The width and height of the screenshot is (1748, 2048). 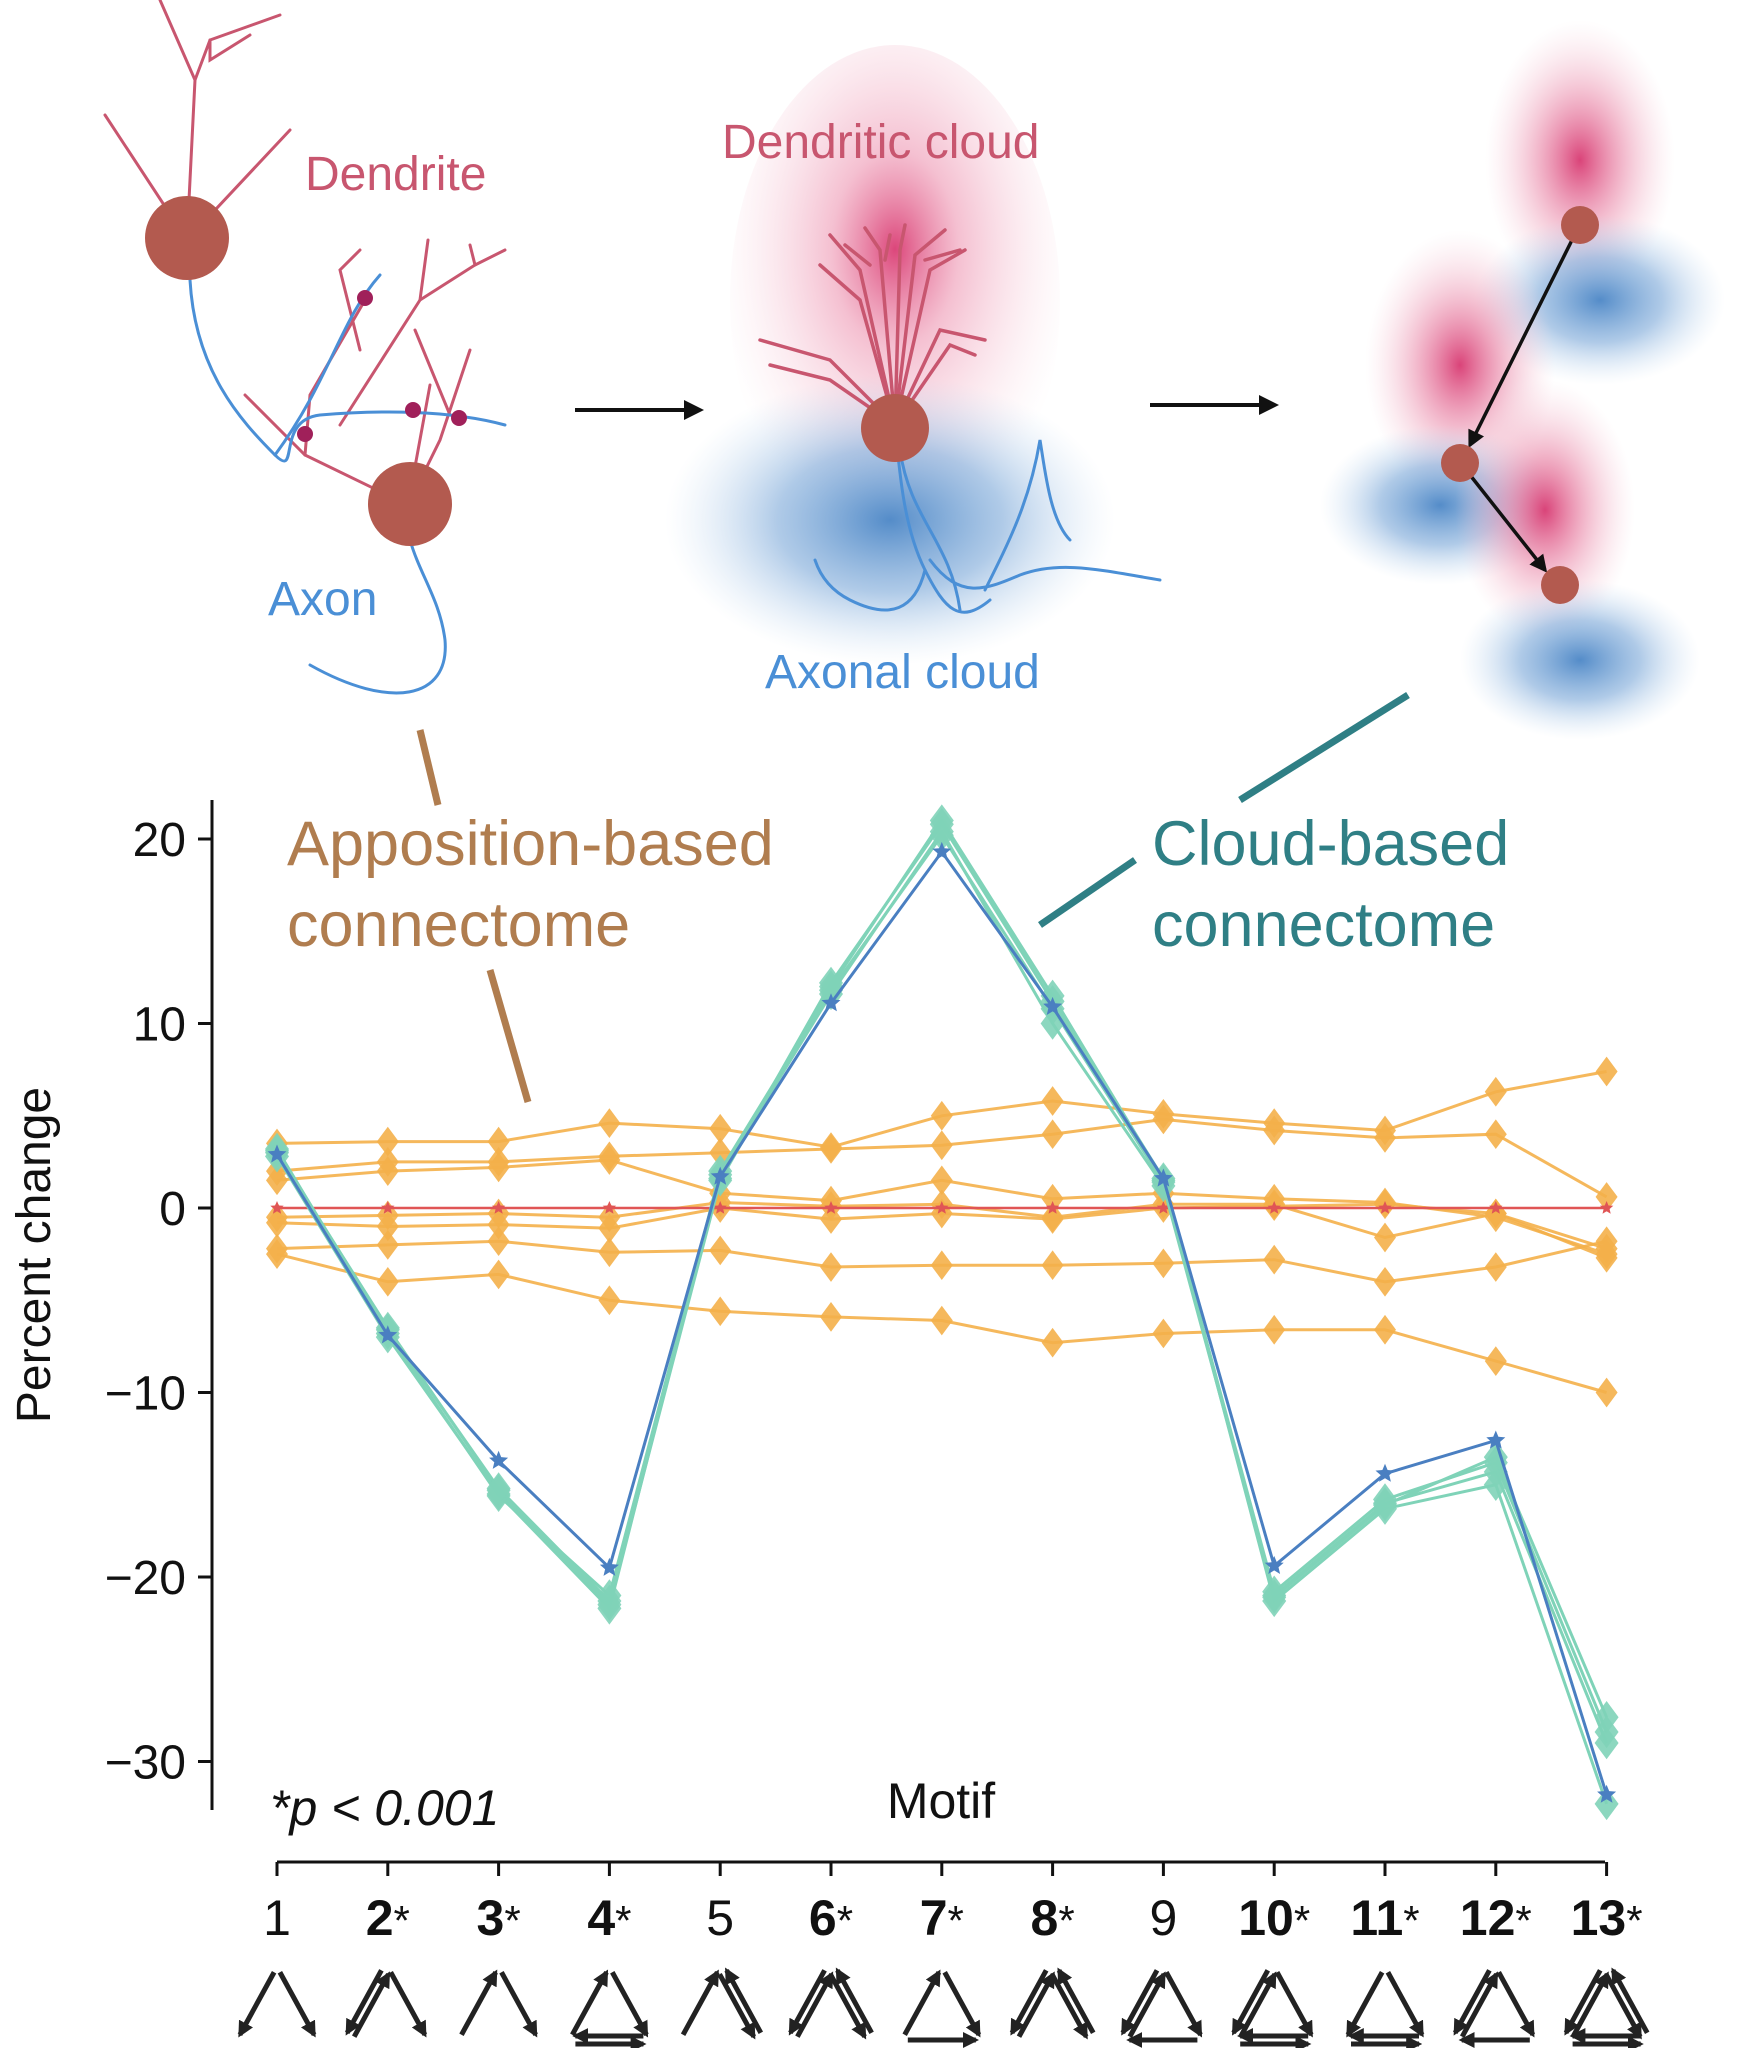 I want to click on synapse-markers, so click(x=382, y=366).